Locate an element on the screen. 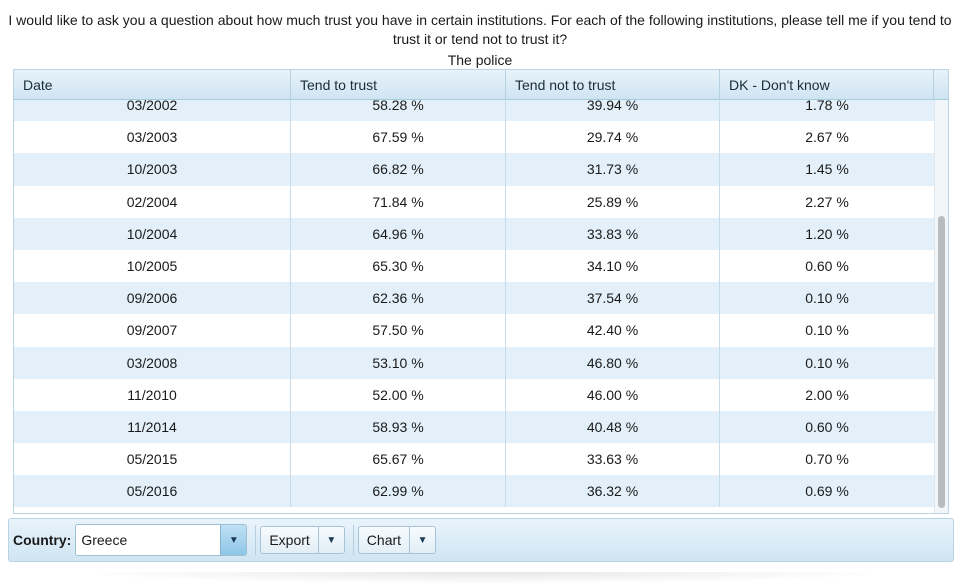 The height and width of the screenshot is (583, 960). tend-not-to-trust-cell: 33.63 % is located at coordinates (613, 459).